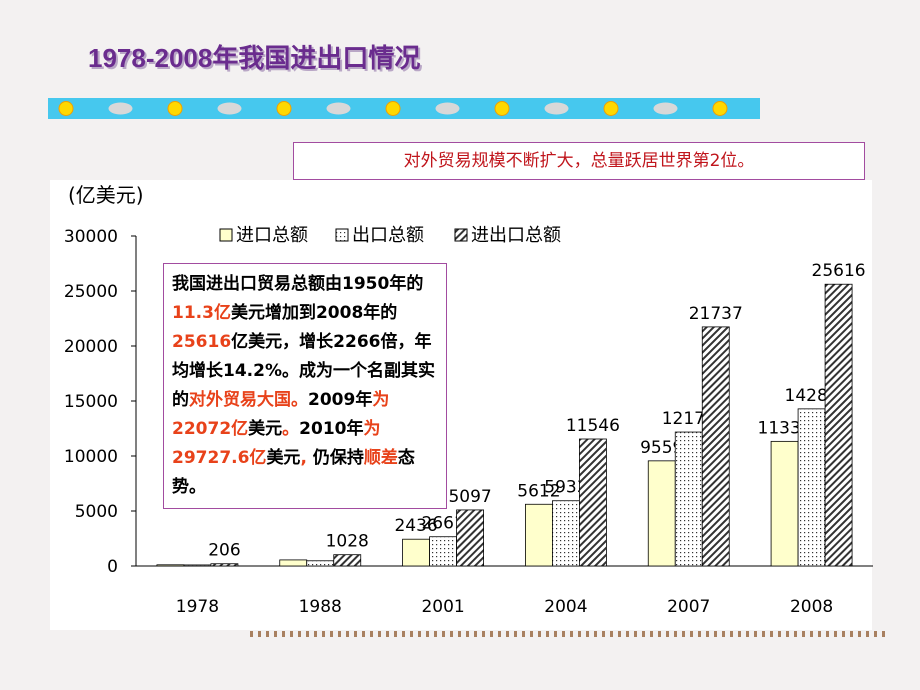 Image resolution: width=920 pixels, height=690 pixels. What do you see at coordinates (197, 607) in the screenshot?
I see `x-tick-label: 1978` at bounding box center [197, 607].